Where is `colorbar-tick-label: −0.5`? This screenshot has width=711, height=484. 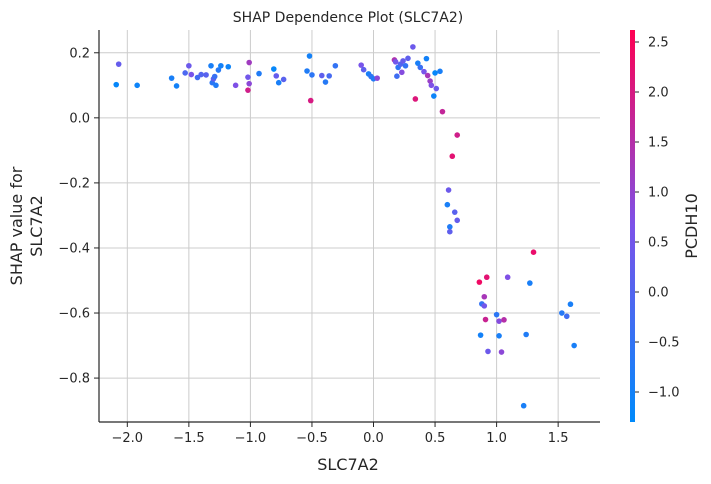 colorbar-tick-label: −0.5 is located at coordinates (664, 343).